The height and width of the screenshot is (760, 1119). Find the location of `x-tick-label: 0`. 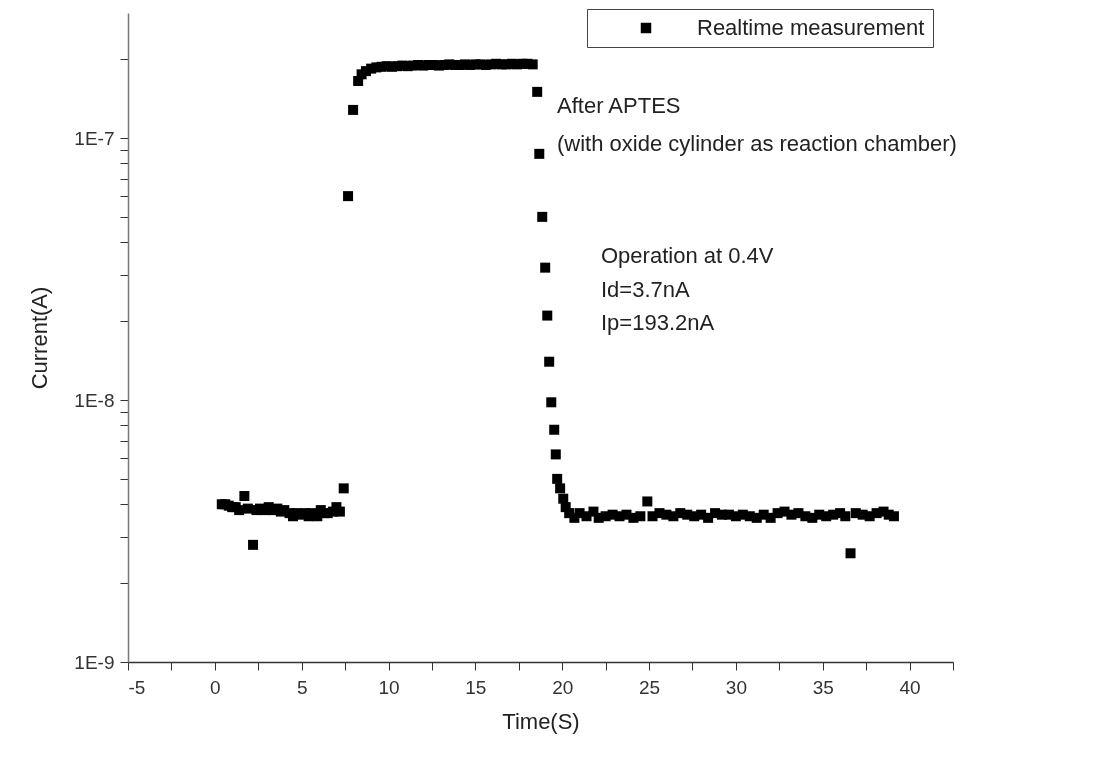

x-tick-label: 0 is located at coordinates (215, 687).